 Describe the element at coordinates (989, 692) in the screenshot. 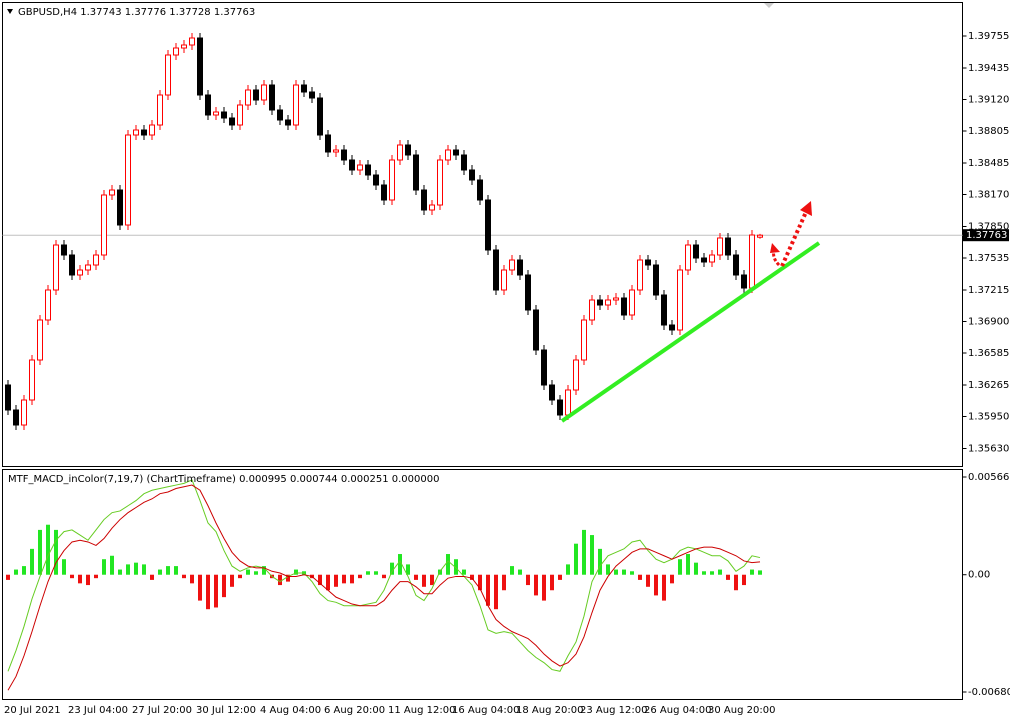

I see `y-tick-label: -0.006802` at that location.